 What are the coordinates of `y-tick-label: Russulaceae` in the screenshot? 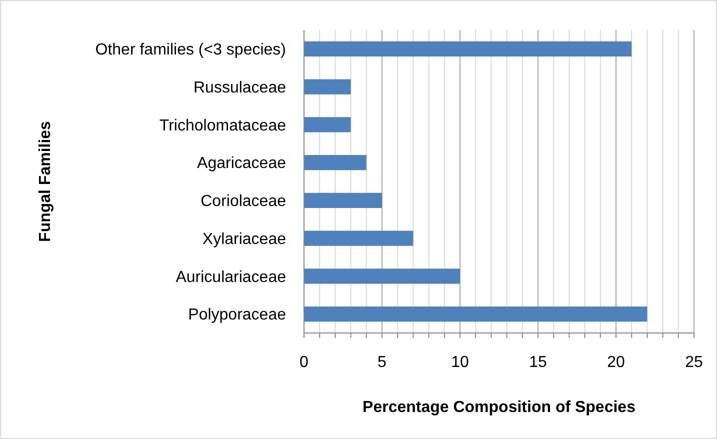 It's located at (240, 87).